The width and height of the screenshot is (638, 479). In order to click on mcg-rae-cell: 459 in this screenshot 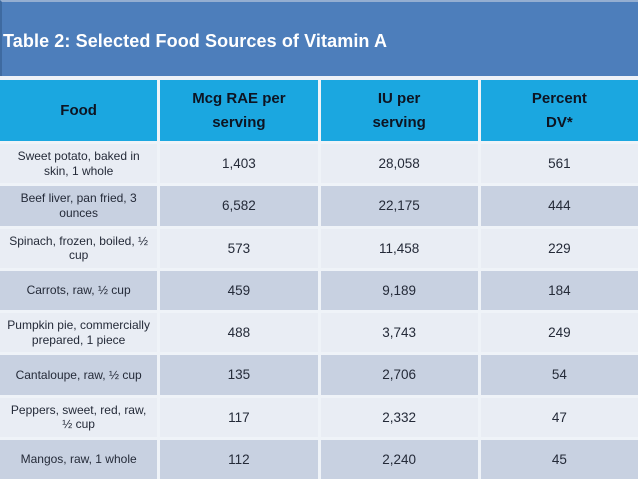, I will do `click(239, 290)`.